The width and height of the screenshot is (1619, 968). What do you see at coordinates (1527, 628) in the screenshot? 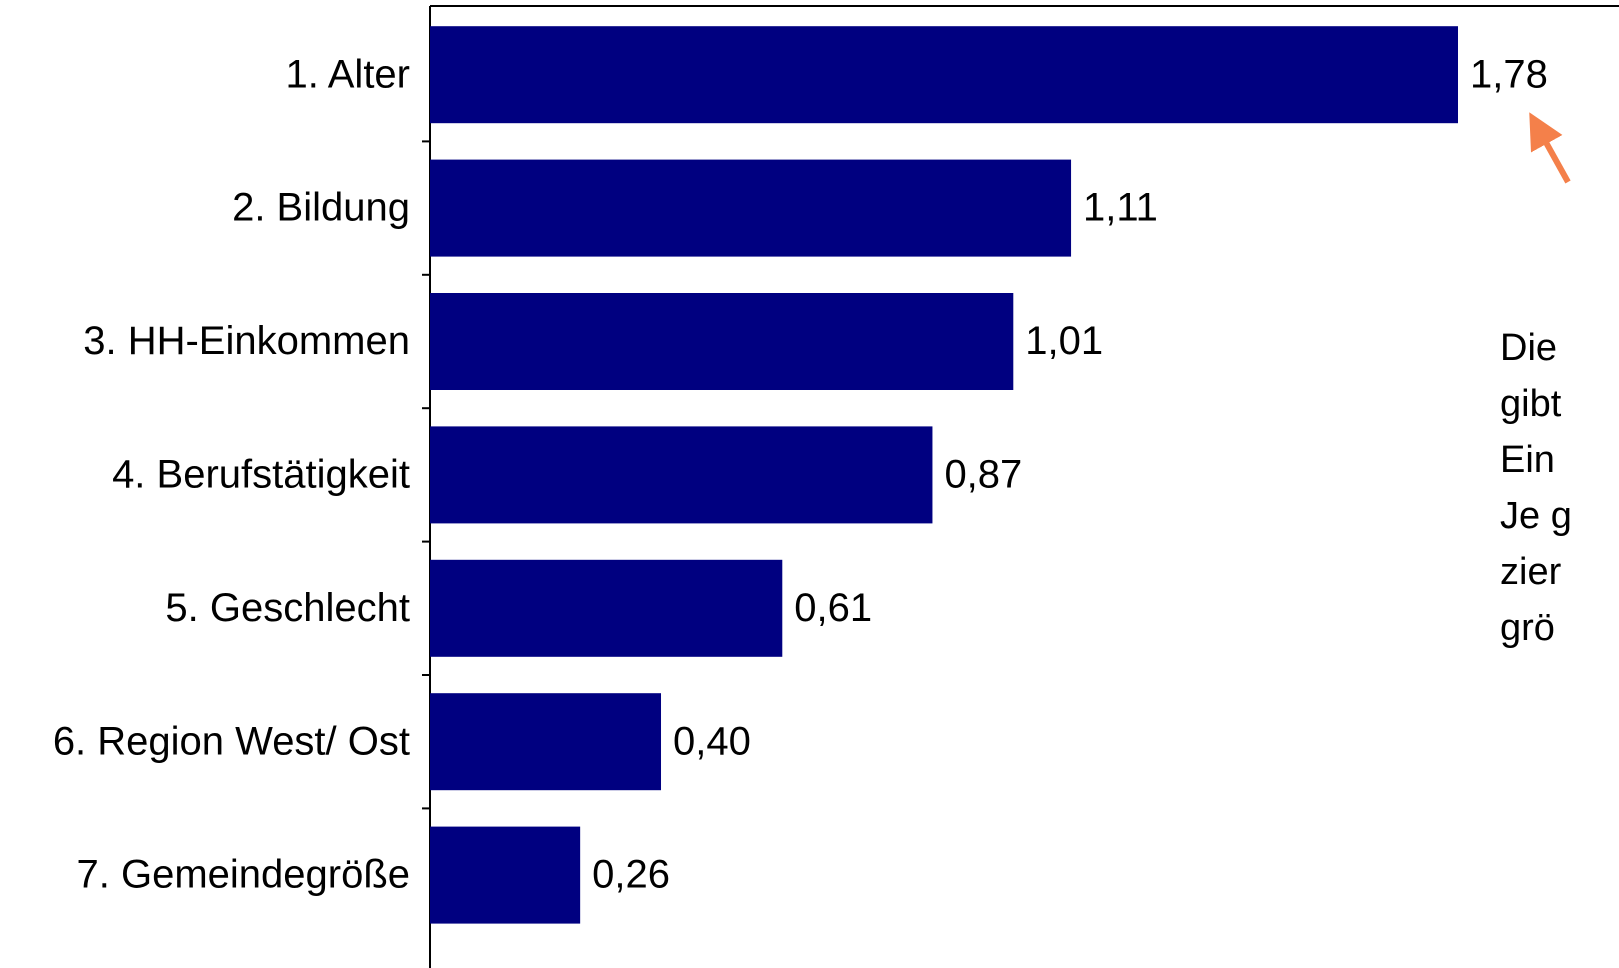
I see `annotation-text: grö` at bounding box center [1527, 628].